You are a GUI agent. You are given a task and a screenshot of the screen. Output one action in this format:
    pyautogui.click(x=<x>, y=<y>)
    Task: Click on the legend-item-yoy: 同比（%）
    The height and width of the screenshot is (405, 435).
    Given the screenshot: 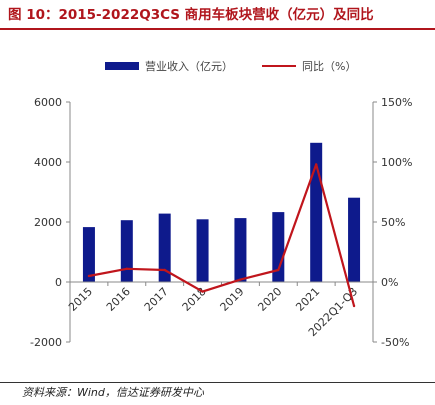 What is the action you would take?
    pyautogui.click(x=309, y=66)
    